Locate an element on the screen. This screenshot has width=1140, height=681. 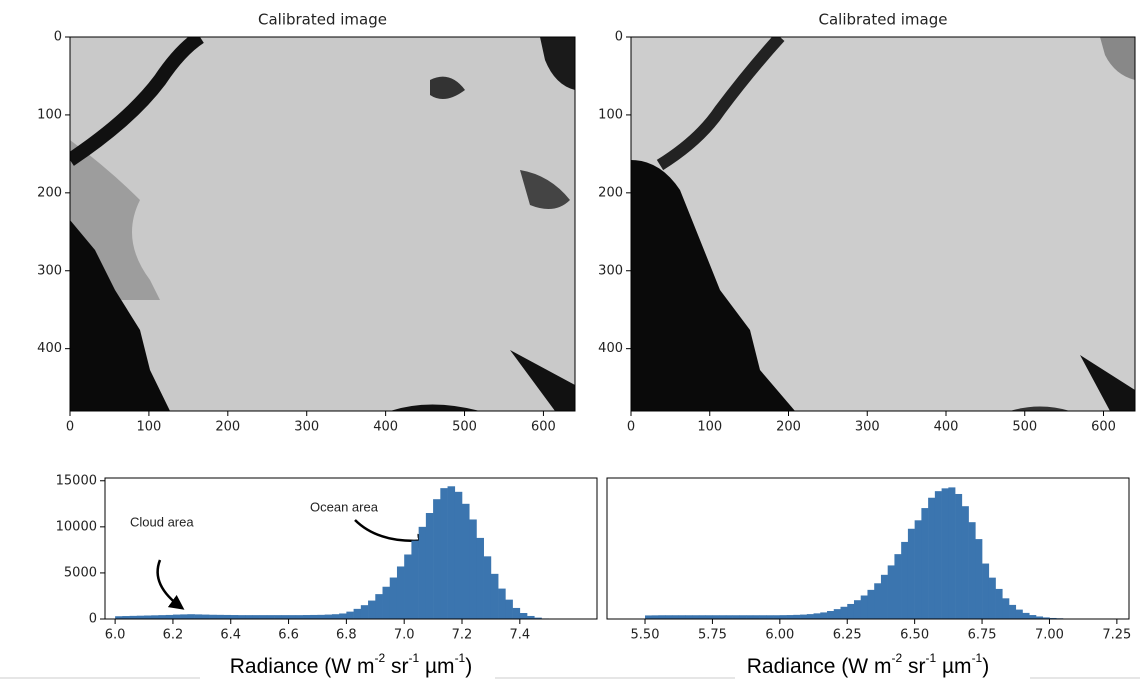
x-tick-label: 7.00 is located at coordinates (1049, 635).